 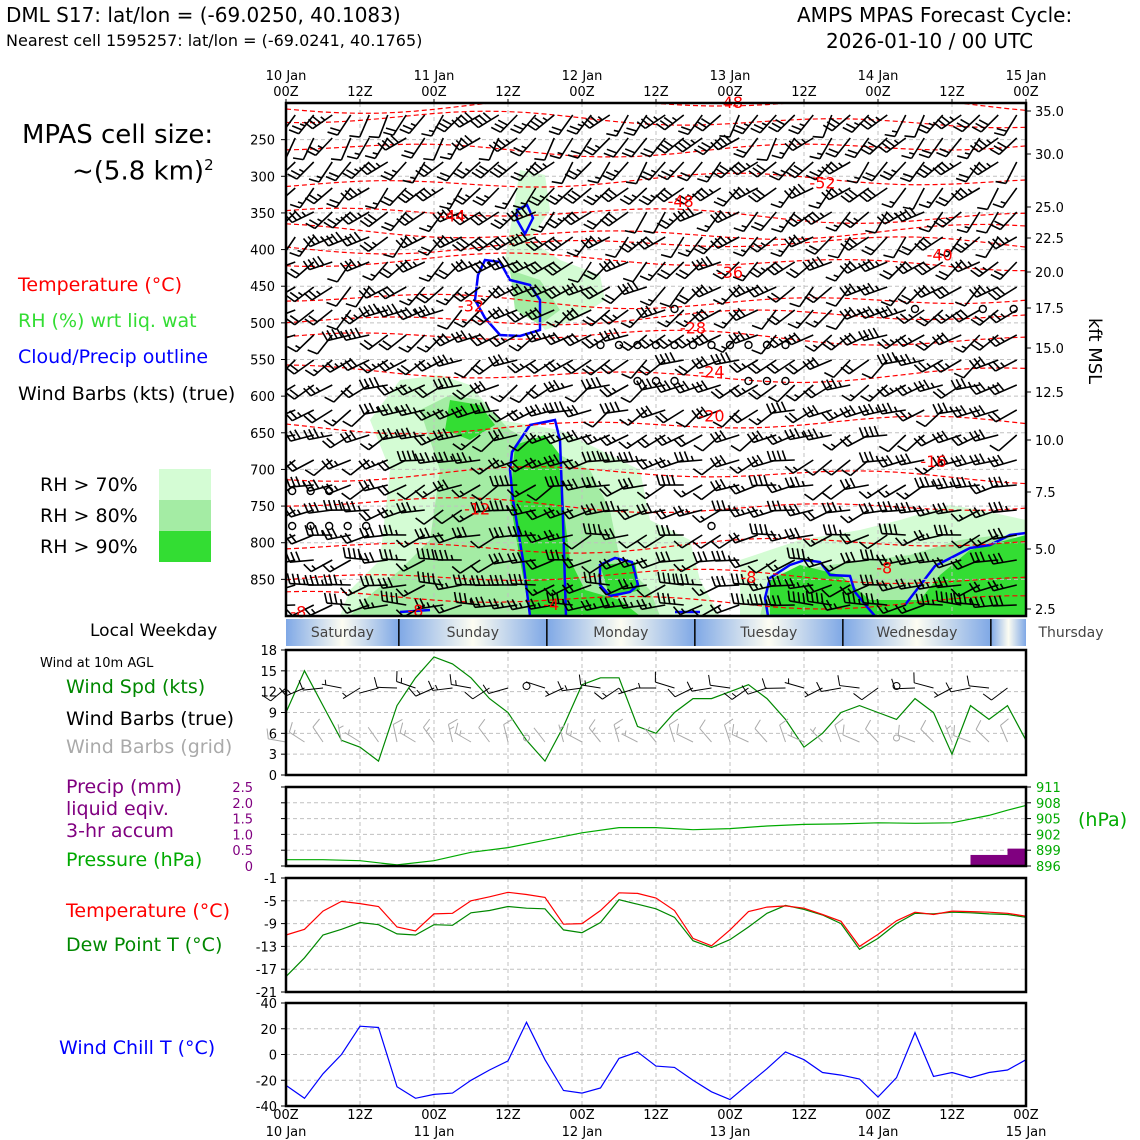 I want to click on wind-barb-grid, so click(x=650, y=734).